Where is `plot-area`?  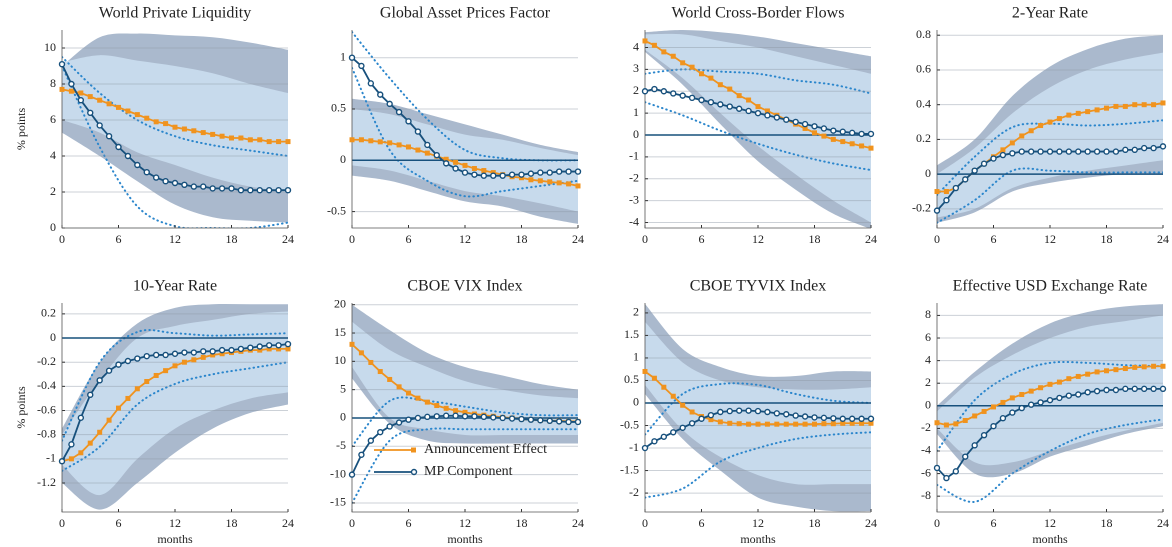
plot-area is located at coordinates (465, 127).